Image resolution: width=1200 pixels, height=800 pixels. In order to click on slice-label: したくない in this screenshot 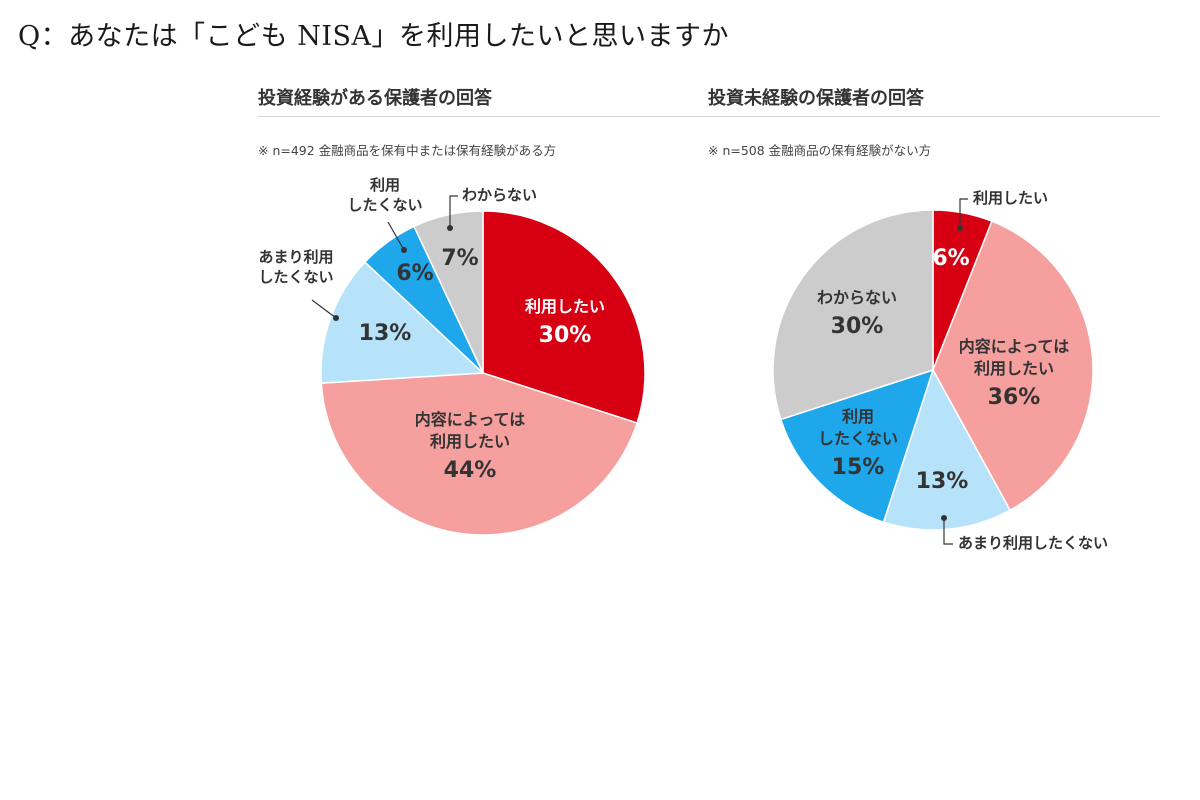, I will do `click(858, 438)`.